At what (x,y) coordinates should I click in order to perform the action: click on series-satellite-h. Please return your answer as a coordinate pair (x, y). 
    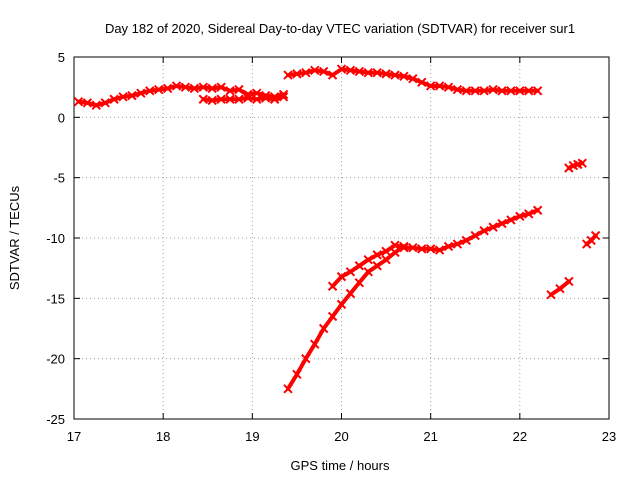
    Looking at the image, I should click on (591, 239).